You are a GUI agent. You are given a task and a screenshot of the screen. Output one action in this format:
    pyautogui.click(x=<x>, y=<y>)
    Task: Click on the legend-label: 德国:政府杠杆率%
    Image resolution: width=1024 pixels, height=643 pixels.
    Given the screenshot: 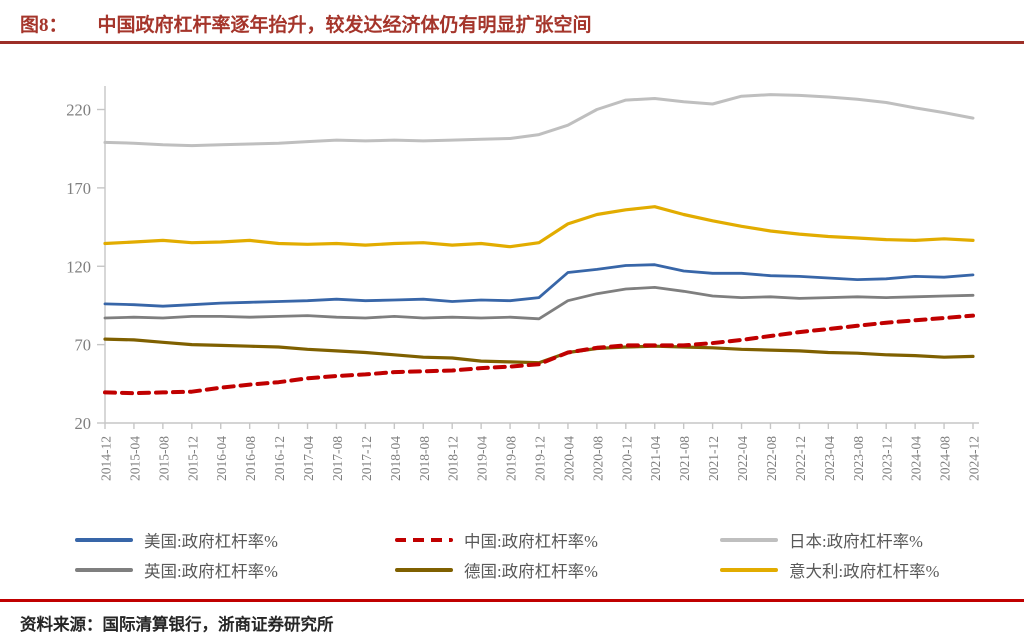 What is the action you would take?
    pyautogui.click(x=531, y=571)
    